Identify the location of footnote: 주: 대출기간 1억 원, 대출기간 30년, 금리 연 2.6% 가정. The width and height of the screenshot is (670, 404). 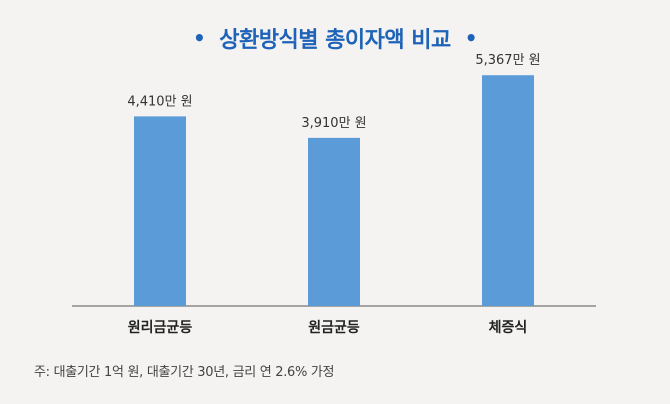
(184, 372).